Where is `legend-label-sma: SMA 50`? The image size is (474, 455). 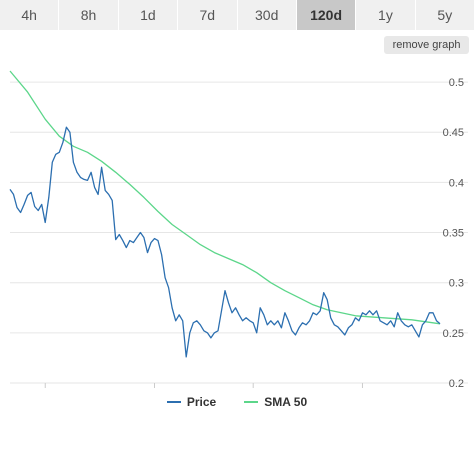
legend-label-sma: SMA 50 is located at coordinates (286, 402).